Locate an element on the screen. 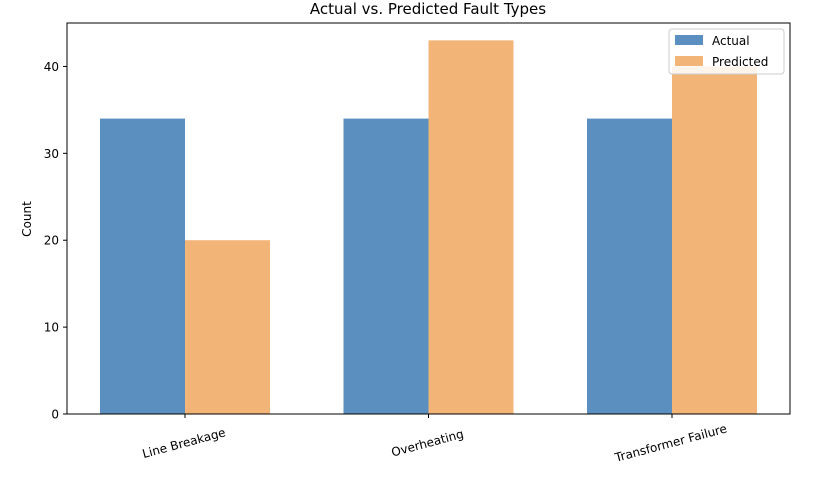 The height and width of the screenshot is (479, 827). y-axis-ticks: 0 10 20 30 40 is located at coordinates (55, 241).